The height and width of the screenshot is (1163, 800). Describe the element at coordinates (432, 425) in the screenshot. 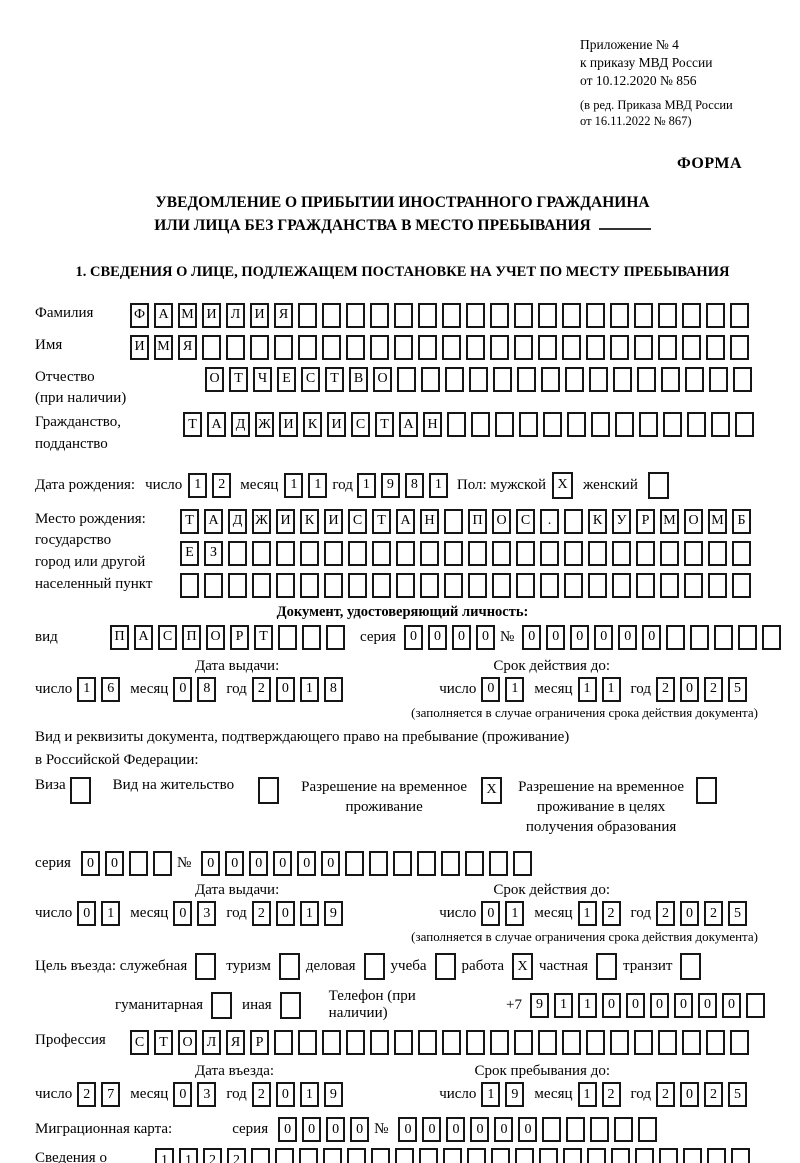

I see `char-cell: Н` at that location.